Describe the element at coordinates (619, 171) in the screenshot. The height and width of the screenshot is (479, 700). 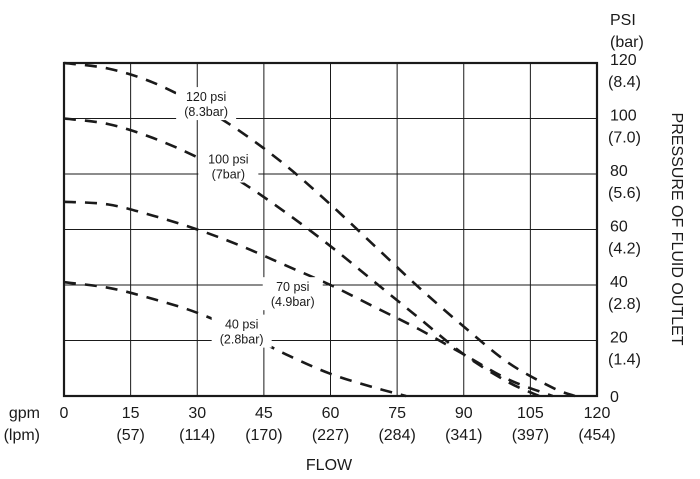
I see `y-tick-label-80: 80` at that location.